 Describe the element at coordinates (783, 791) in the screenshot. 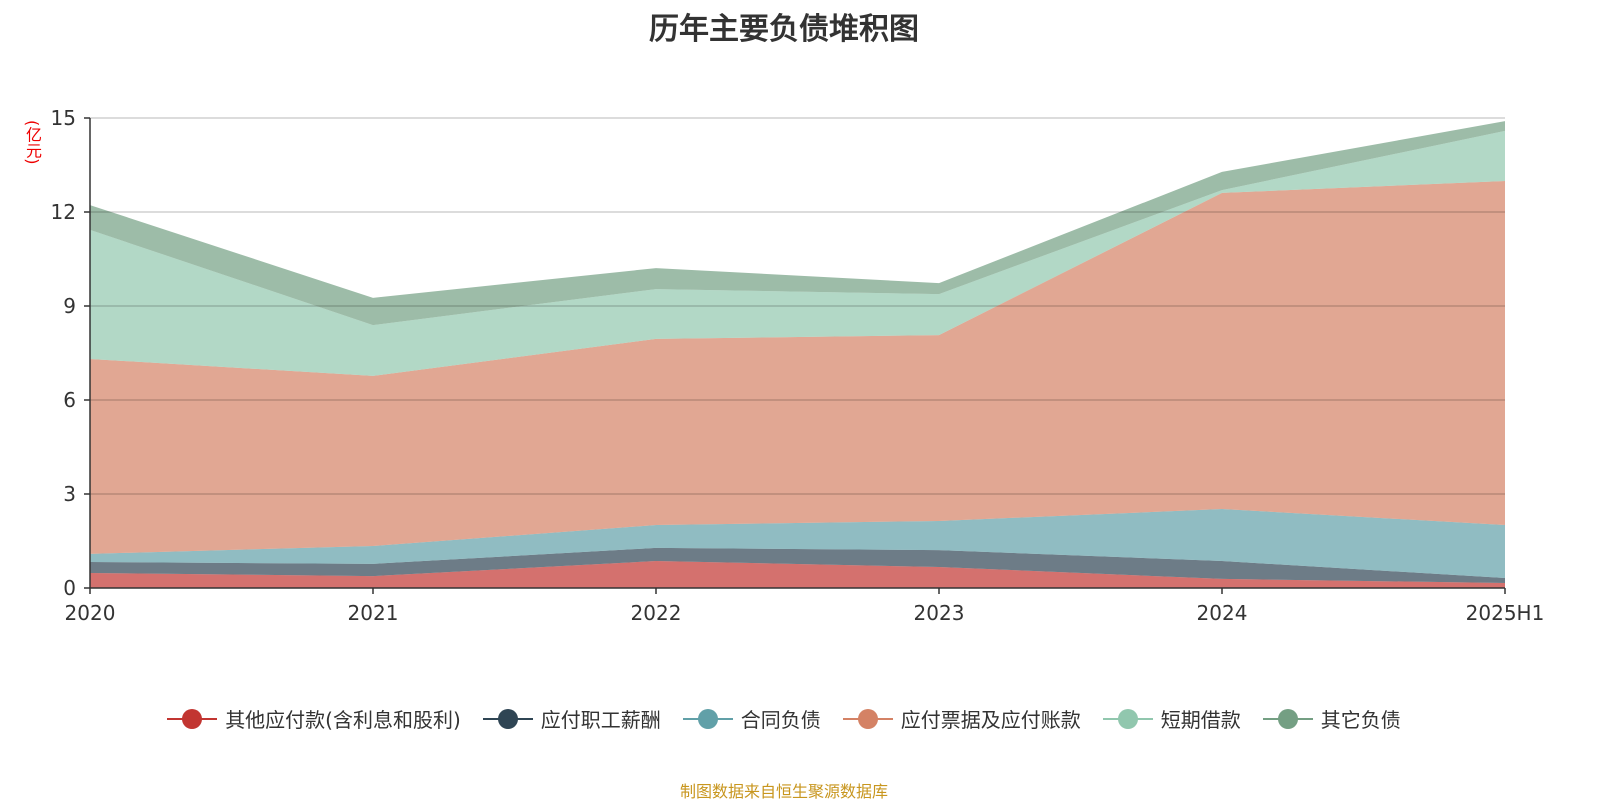

I see `source-note: 制图数据来自恒生聚源数据库` at that location.